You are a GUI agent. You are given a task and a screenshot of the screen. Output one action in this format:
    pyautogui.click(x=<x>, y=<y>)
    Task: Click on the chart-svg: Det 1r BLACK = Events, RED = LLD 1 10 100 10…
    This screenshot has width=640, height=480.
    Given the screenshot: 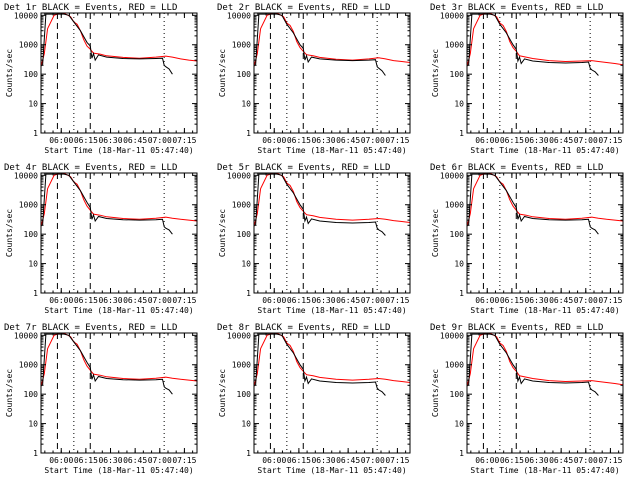 What is the action you would take?
    pyautogui.click(x=101, y=79)
    